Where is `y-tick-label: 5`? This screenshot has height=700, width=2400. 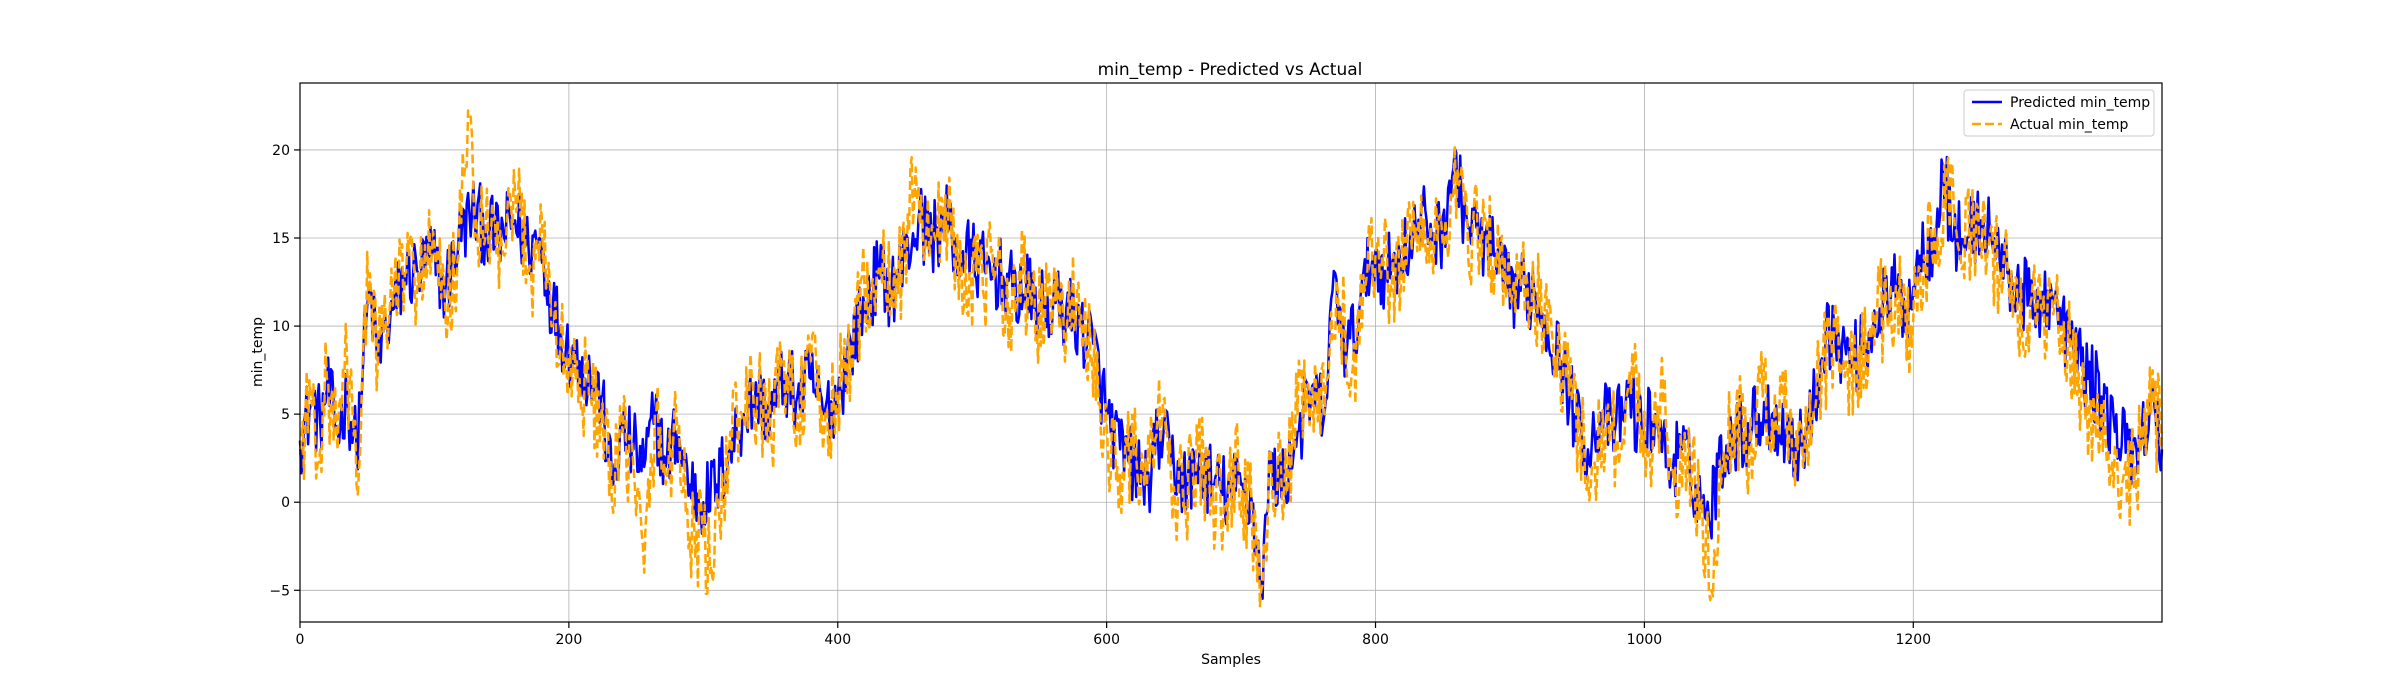 y-tick-label: 5 is located at coordinates (285, 415).